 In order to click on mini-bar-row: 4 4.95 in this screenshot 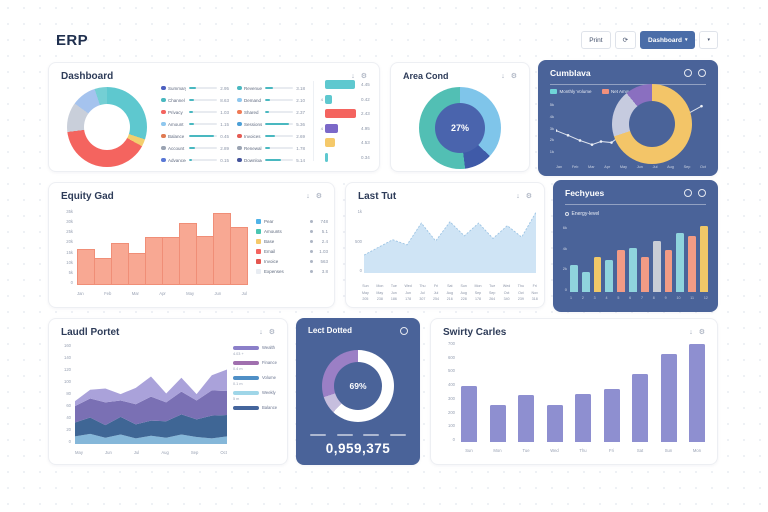, I will do `click(346, 128)`.